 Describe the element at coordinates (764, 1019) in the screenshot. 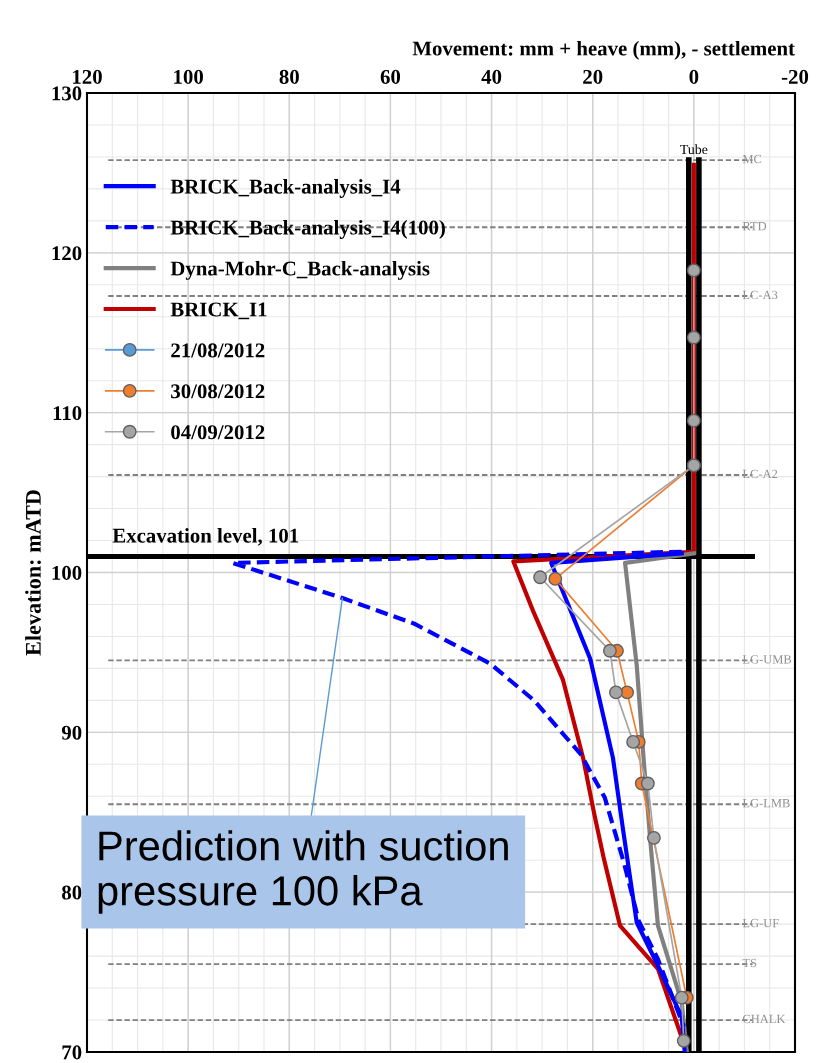

I see `ref-line-label: CHALK` at that location.